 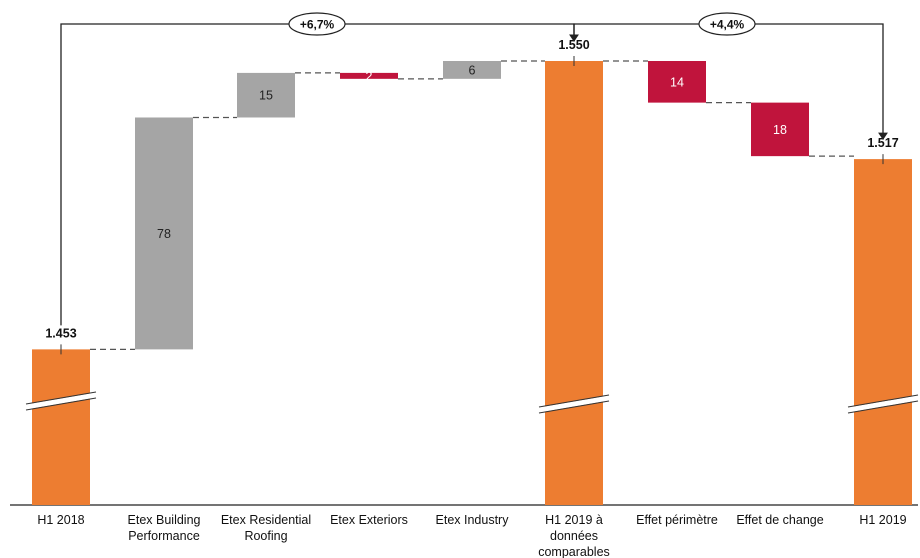 What do you see at coordinates (882, 520) in the screenshot?
I see `category-label-9: H1 2019` at bounding box center [882, 520].